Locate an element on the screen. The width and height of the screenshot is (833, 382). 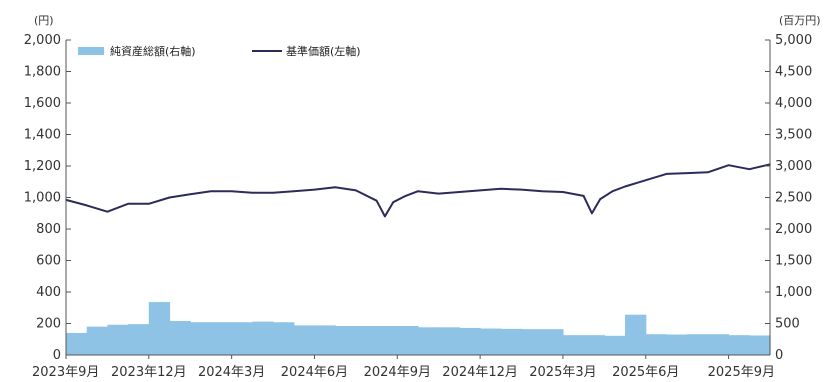
x-tick-label: 2024年9月 is located at coordinates (397, 372).